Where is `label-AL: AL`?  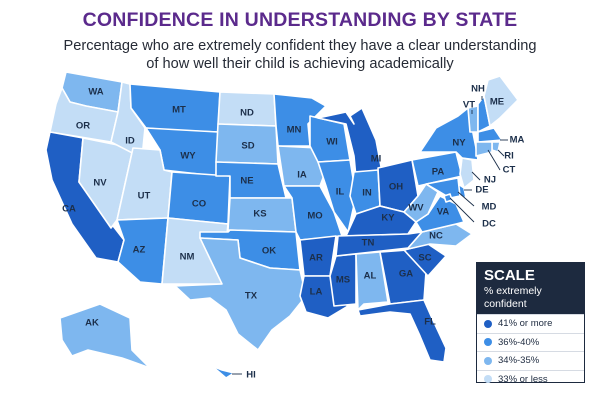
label-AL: AL is located at coordinates (370, 276).